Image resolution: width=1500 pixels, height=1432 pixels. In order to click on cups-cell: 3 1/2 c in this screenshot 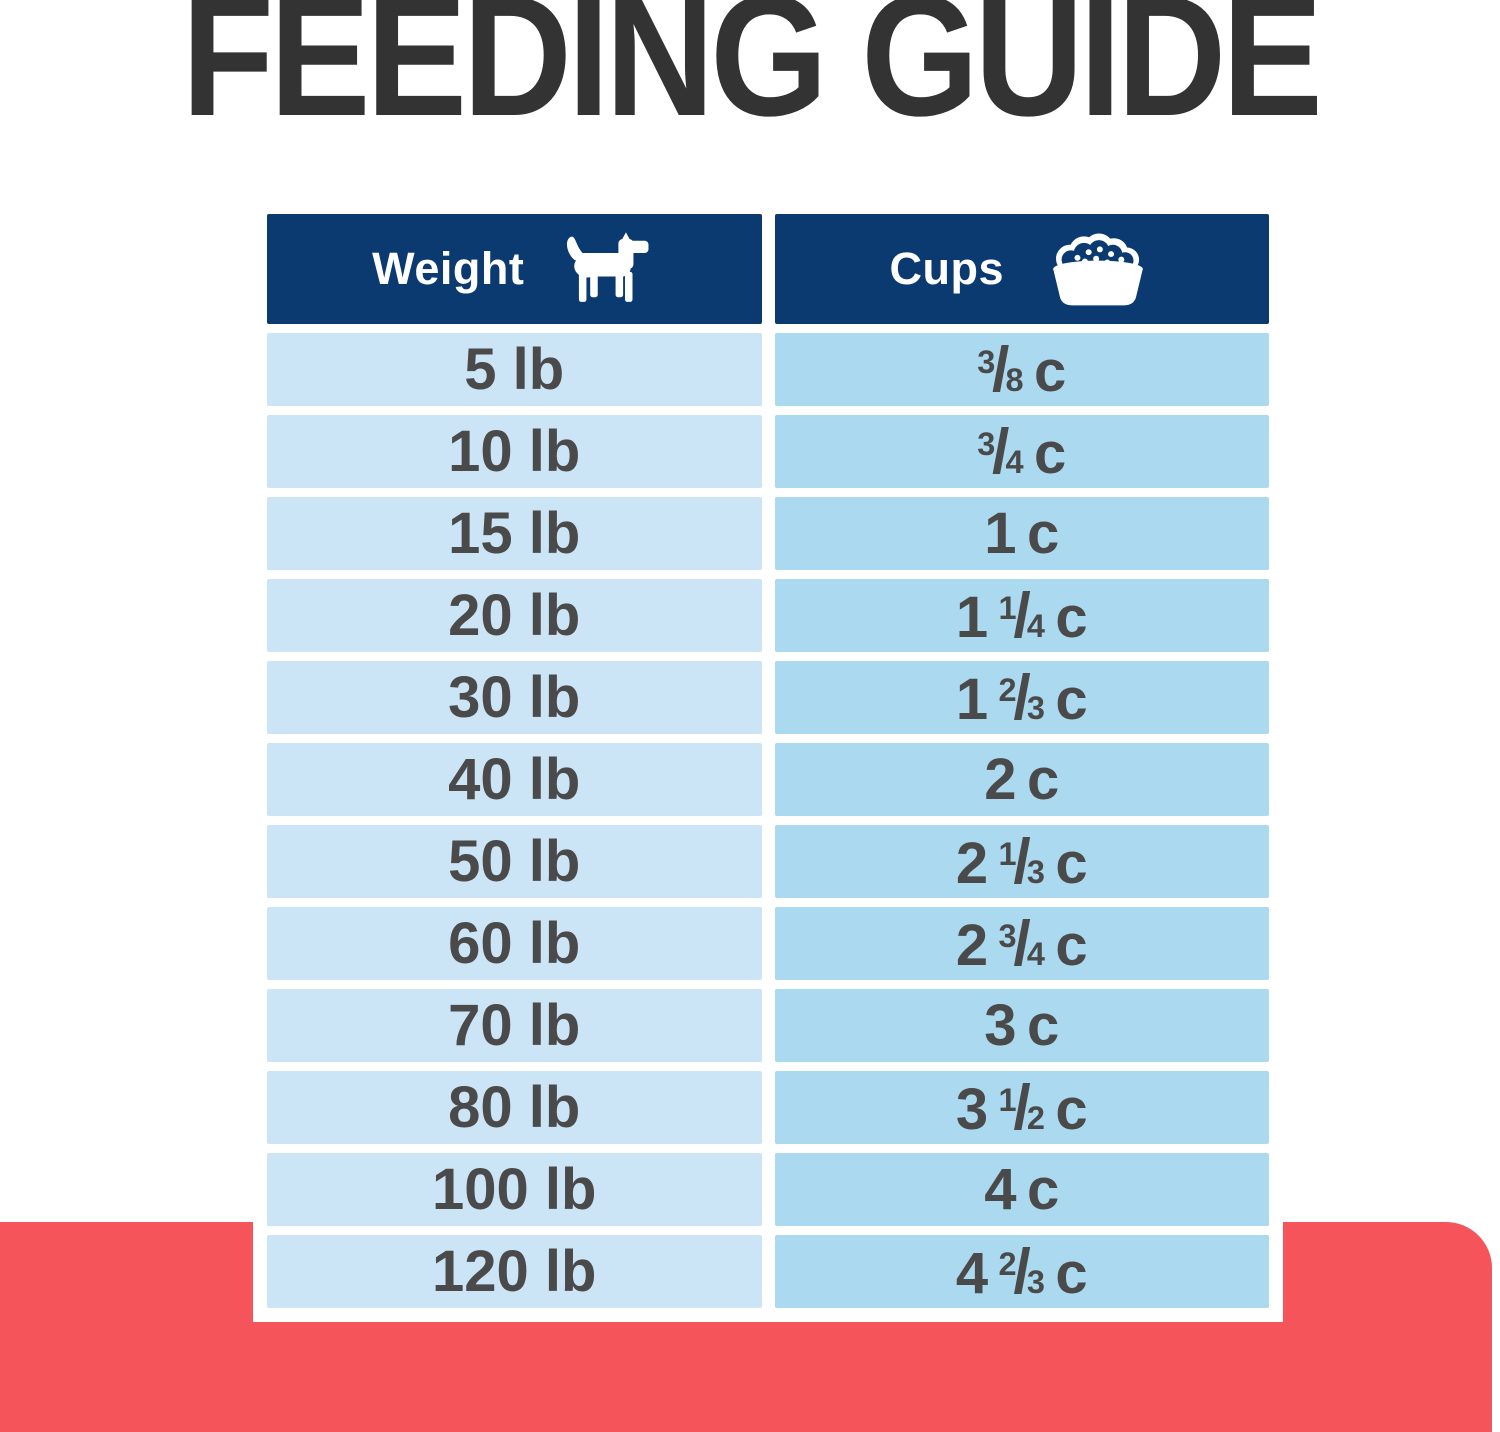, I will do `click(1021, 1107)`.